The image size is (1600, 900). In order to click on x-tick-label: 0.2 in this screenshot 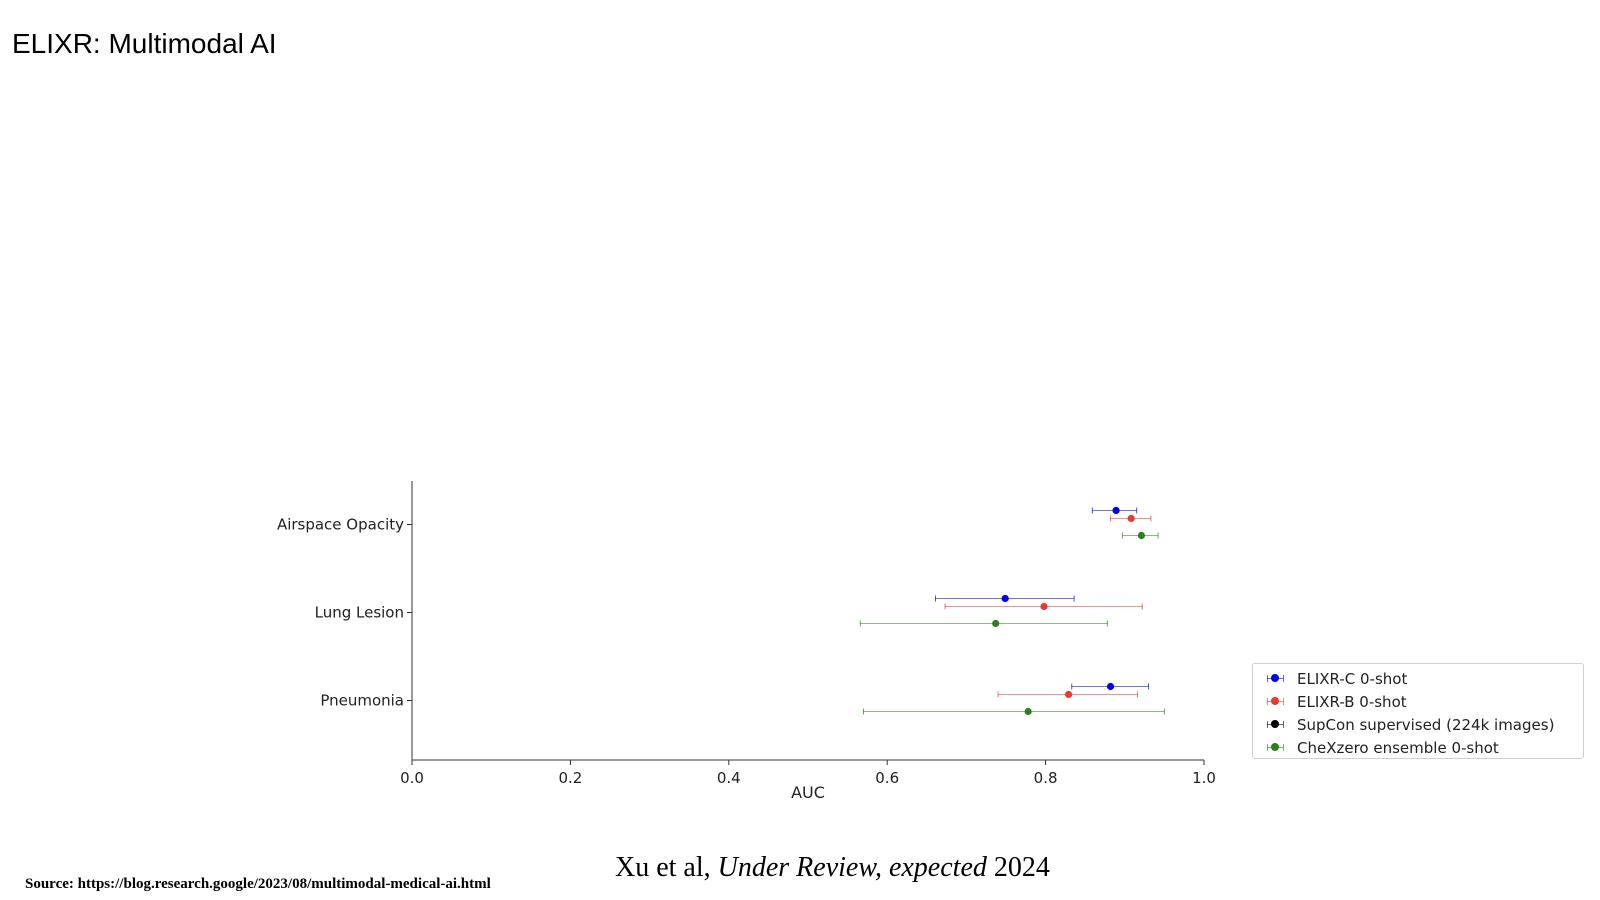, I will do `click(570, 778)`.